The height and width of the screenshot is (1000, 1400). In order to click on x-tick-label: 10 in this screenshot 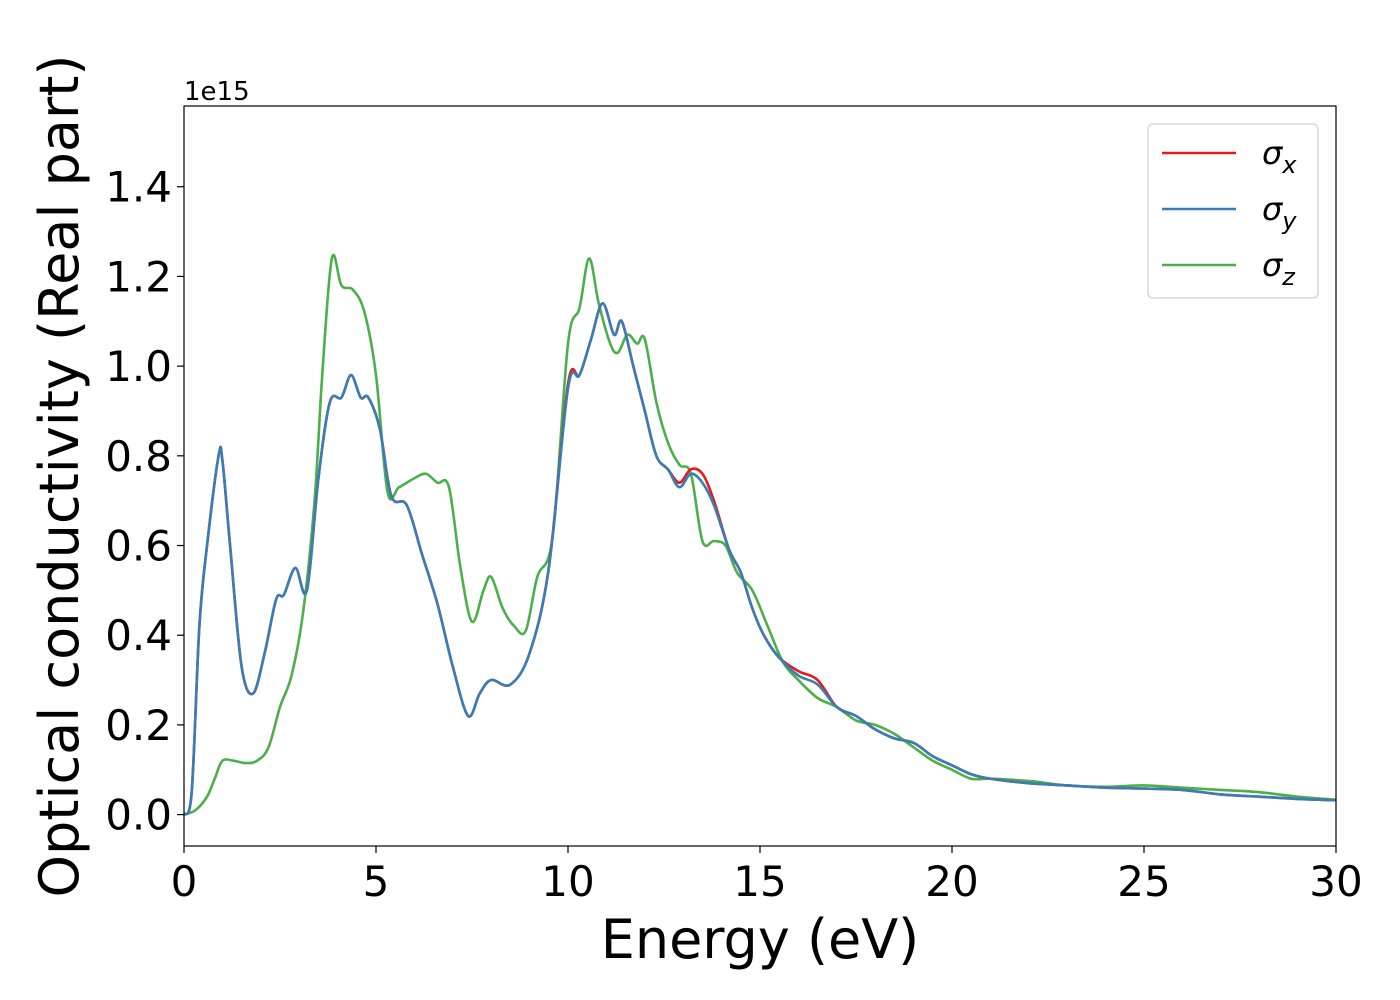, I will do `click(567, 881)`.